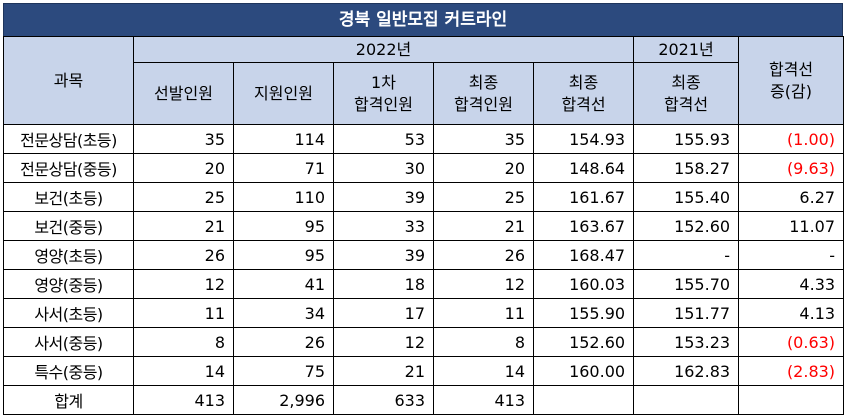  I want to click on cutoff-2021-cell: 155.70, so click(686, 284).